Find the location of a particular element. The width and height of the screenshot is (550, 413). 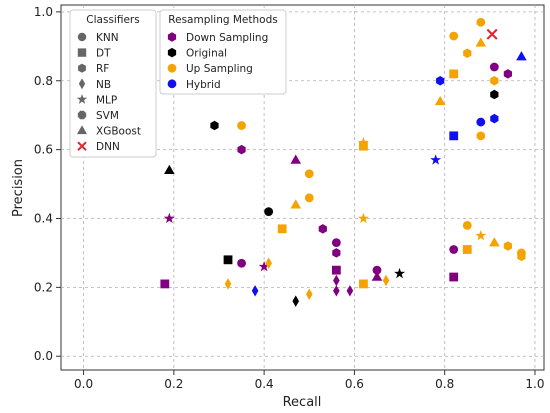

legend-classifiers-box is located at coordinates (113, 83).